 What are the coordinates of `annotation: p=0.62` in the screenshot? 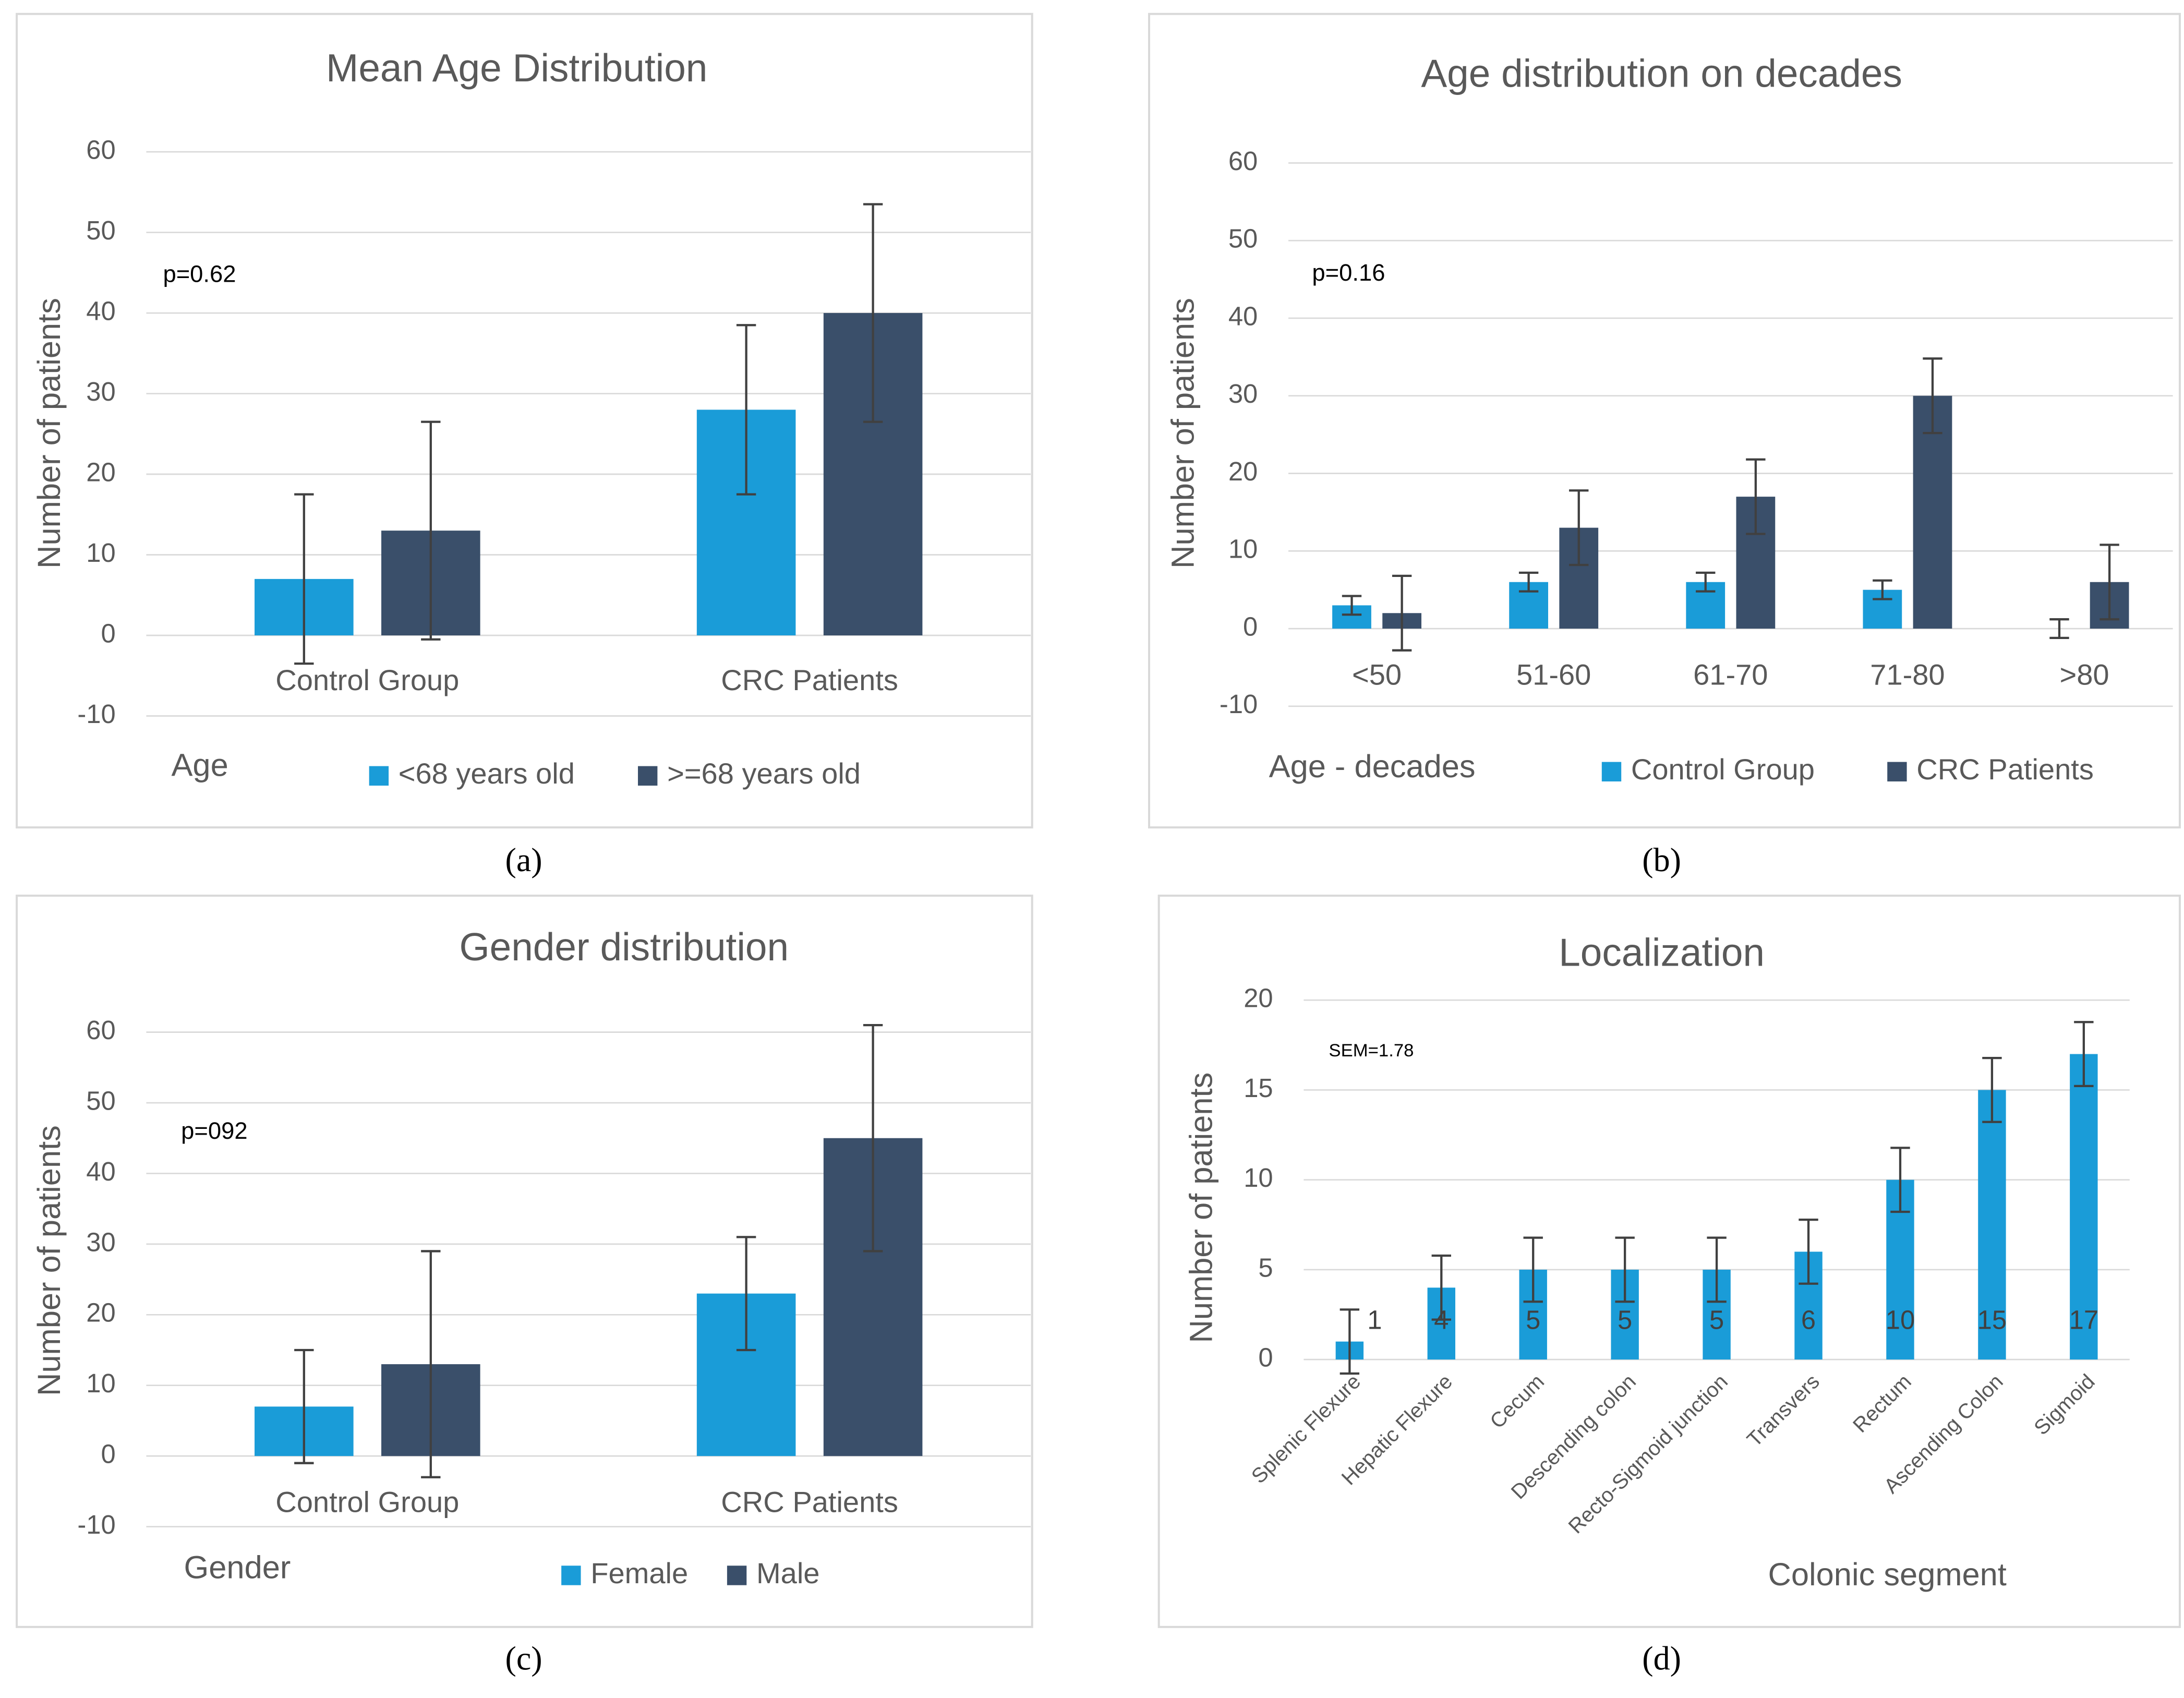 It's located at (199, 274).